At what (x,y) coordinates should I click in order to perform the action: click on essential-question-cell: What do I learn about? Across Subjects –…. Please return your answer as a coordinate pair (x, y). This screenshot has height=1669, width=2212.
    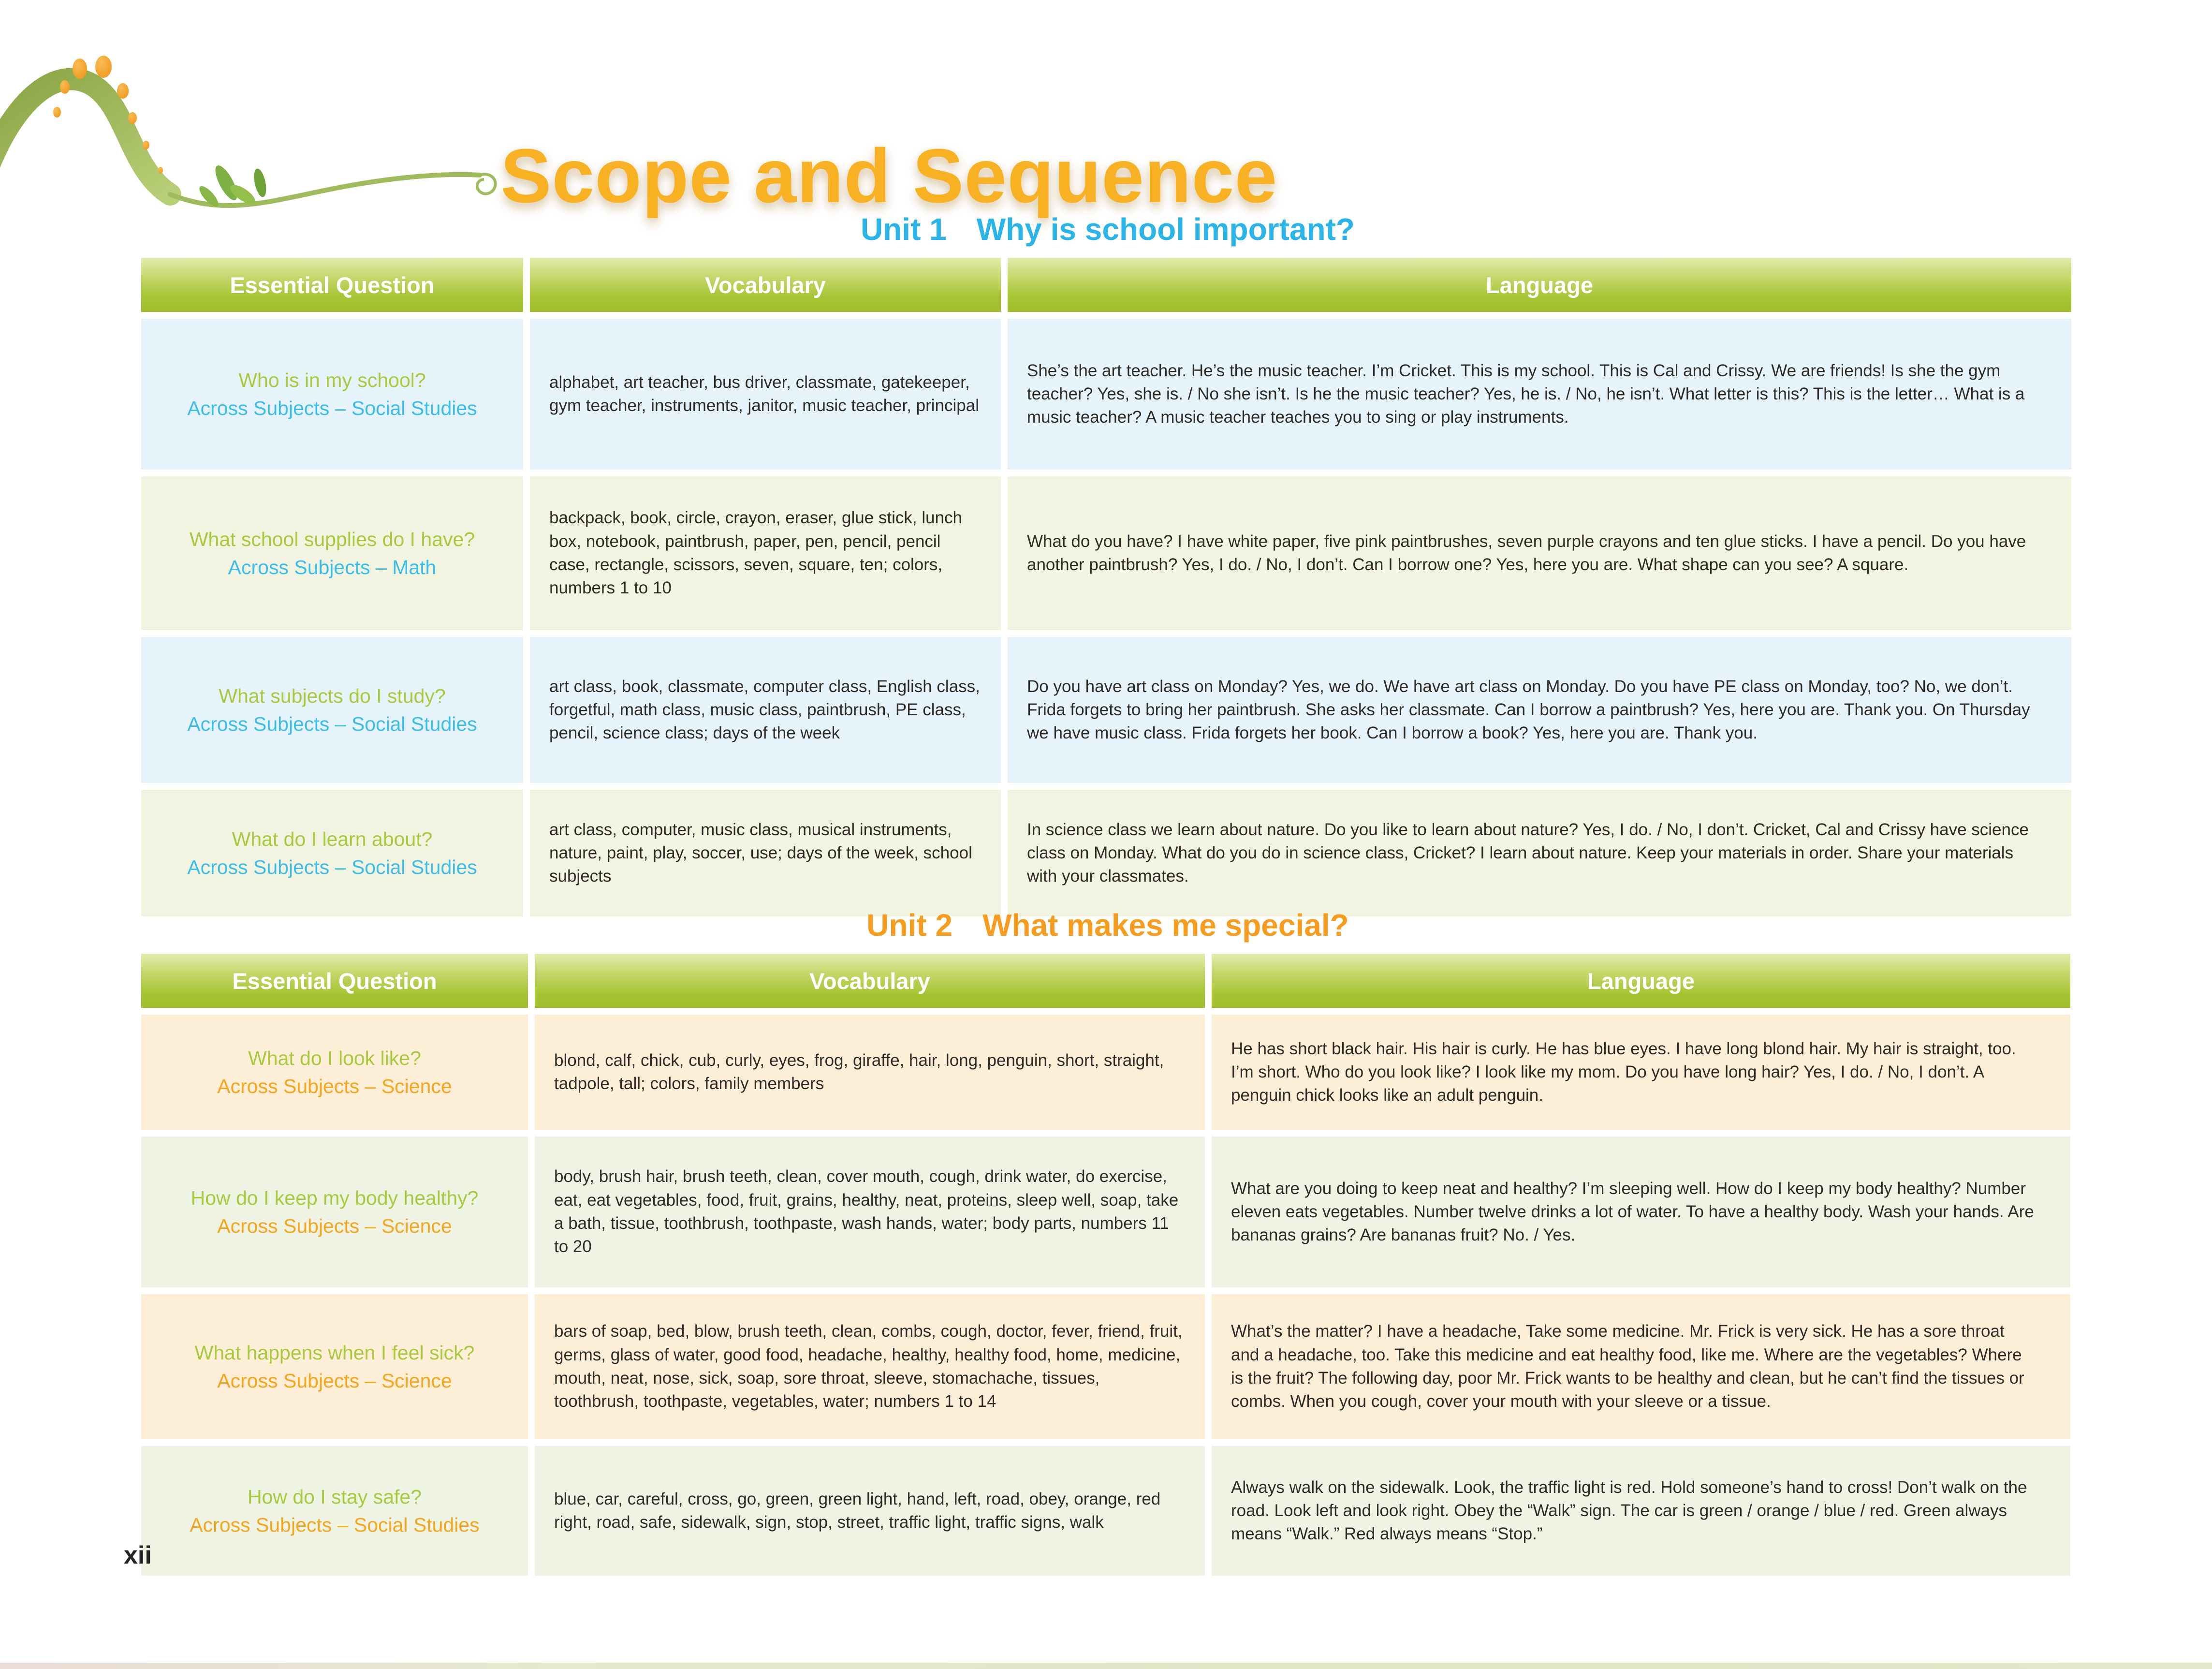
    Looking at the image, I should click on (332, 853).